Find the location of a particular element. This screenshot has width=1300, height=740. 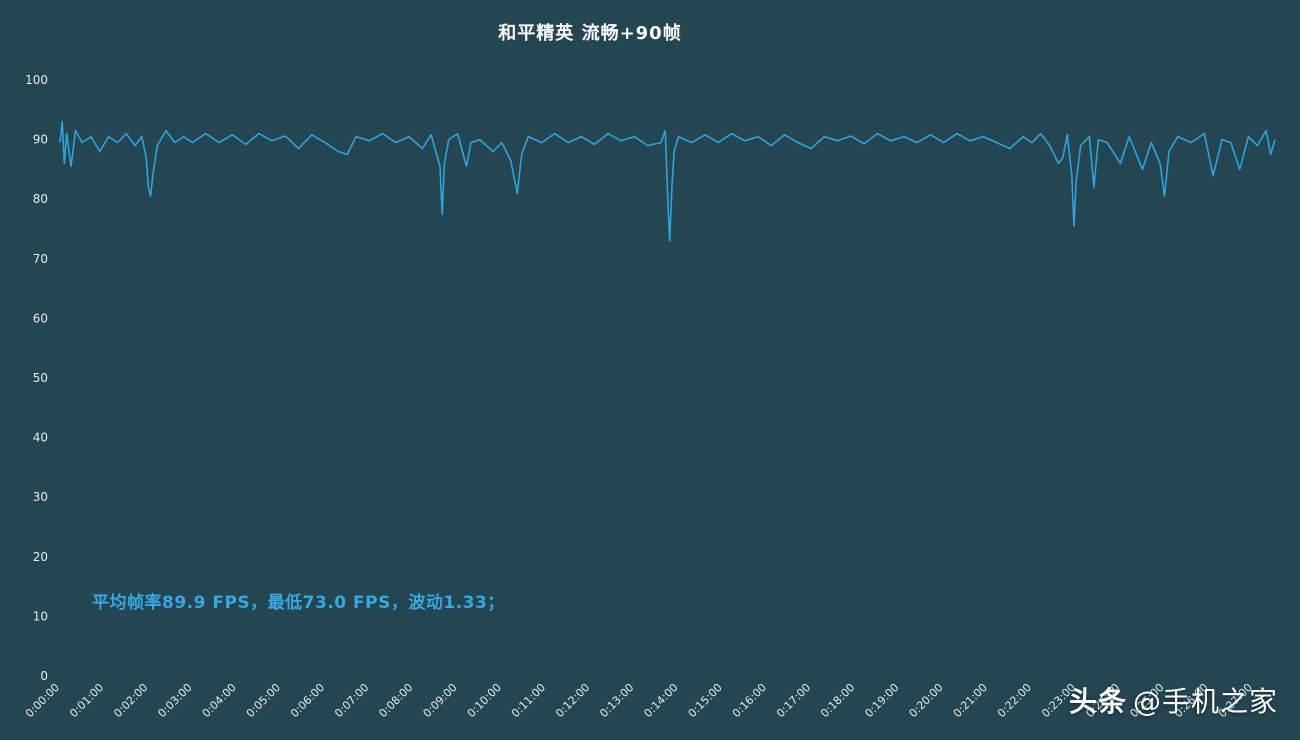

y-tick-label: 90 is located at coordinates (40, 140).